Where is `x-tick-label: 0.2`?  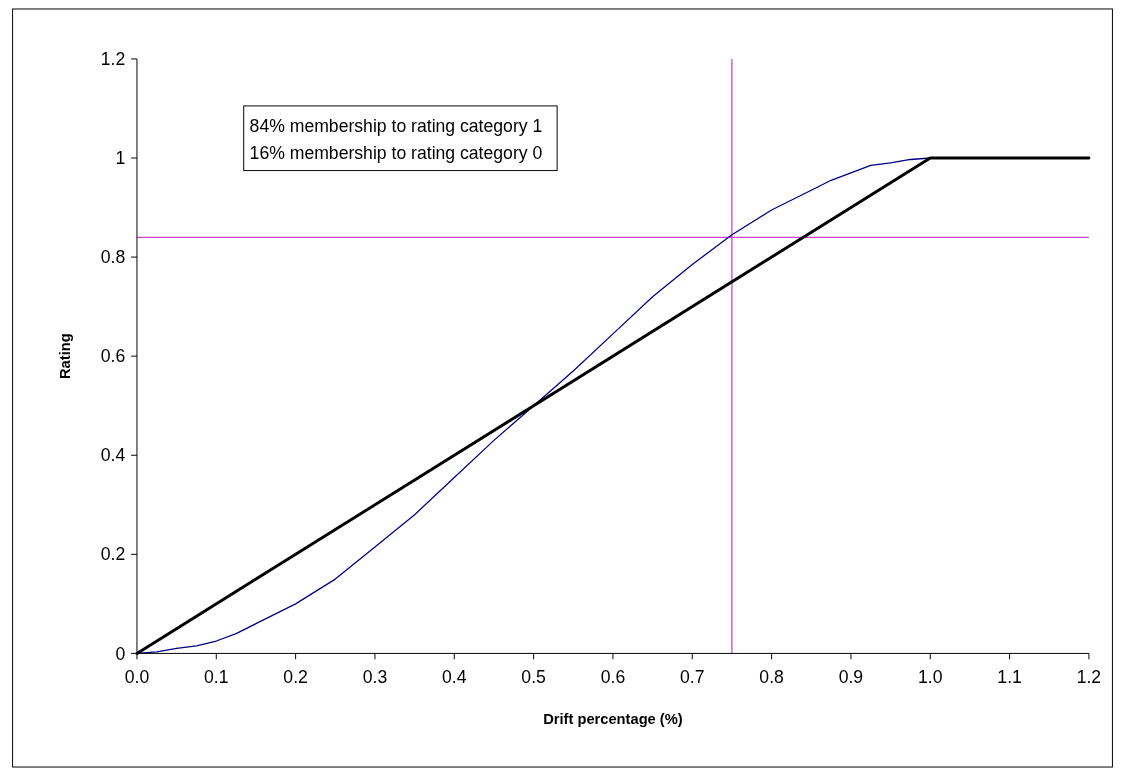 x-tick-label: 0.2 is located at coordinates (295, 676).